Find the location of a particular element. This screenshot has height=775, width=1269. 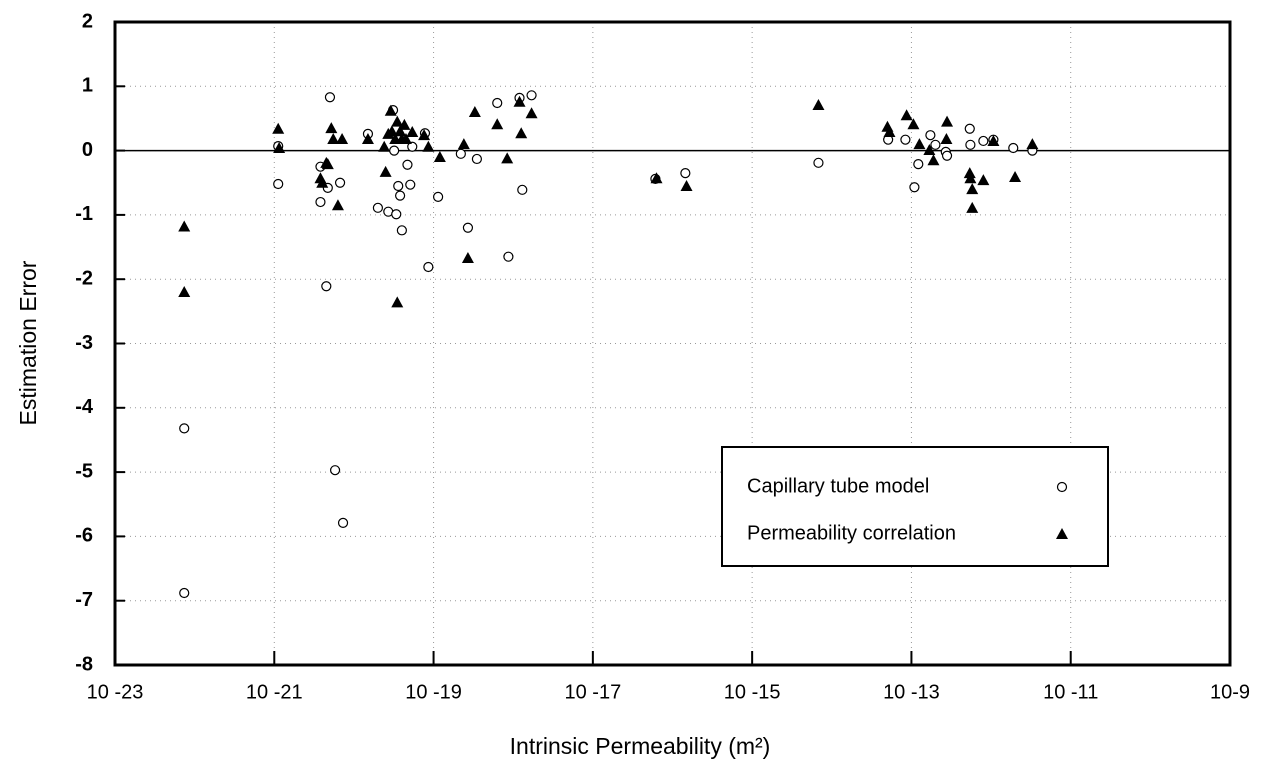

y-tick-label: -2 is located at coordinates (84, 278).